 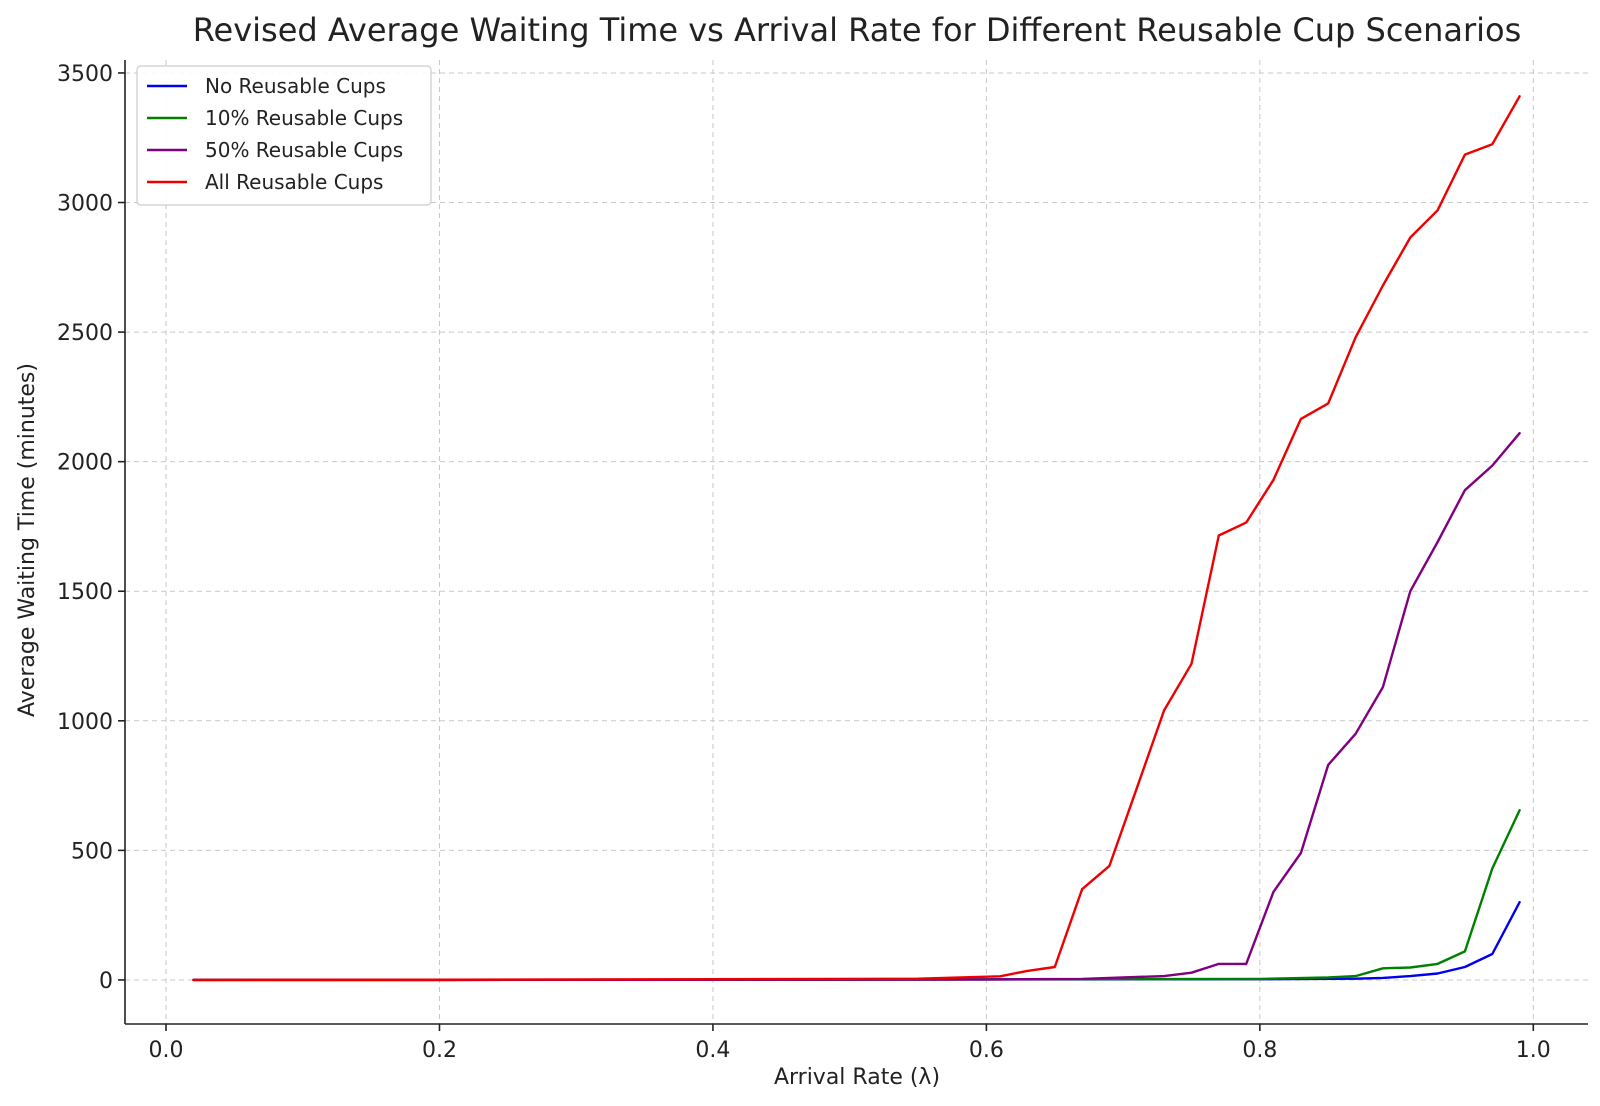 I want to click on legend-item-no-reusable-cups: No Reusable Cups, so click(x=266, y=86).